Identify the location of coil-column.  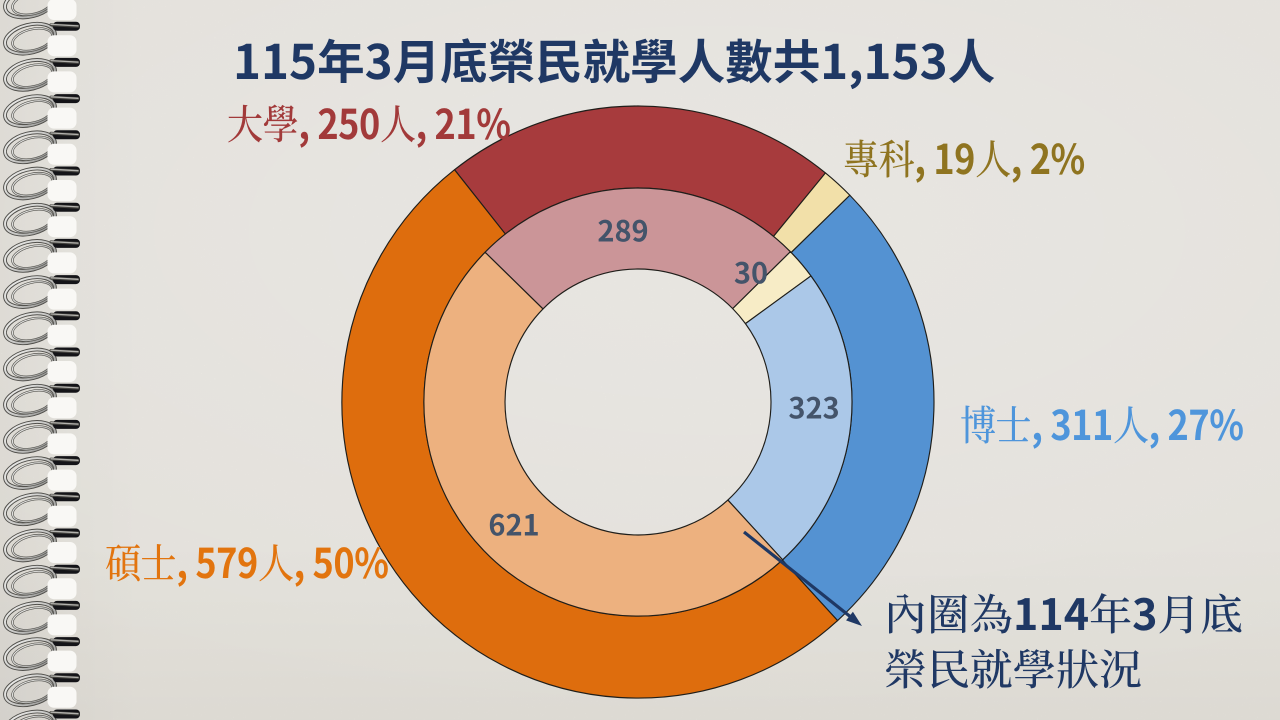
(41, 360).